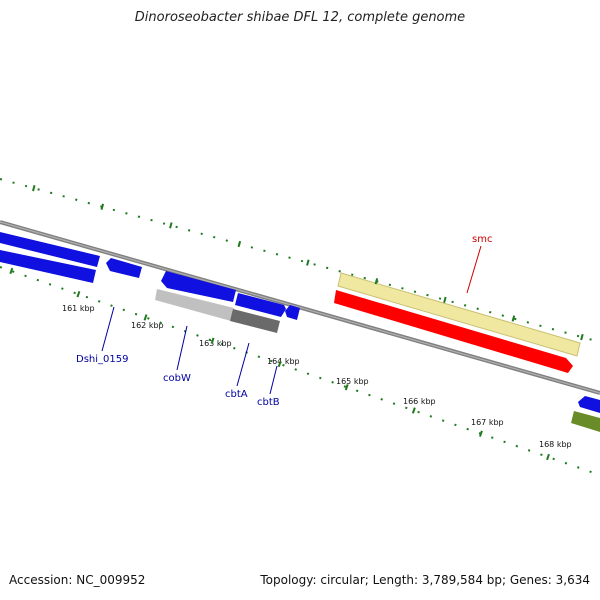 The width and height of the screenshot is (600, 600). I want to click on gene-feature-cbta-gene, so click(255, 321).